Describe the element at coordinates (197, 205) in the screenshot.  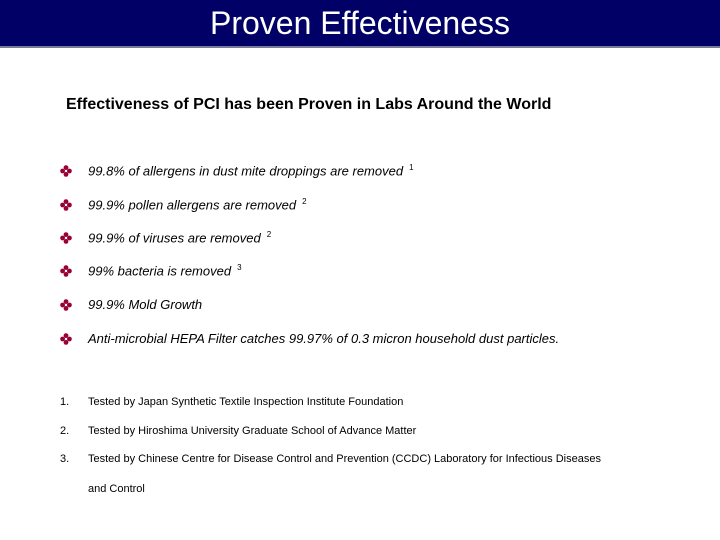
I see `bullet-text: 99.9% pollen allergens are removed 2` at that location.